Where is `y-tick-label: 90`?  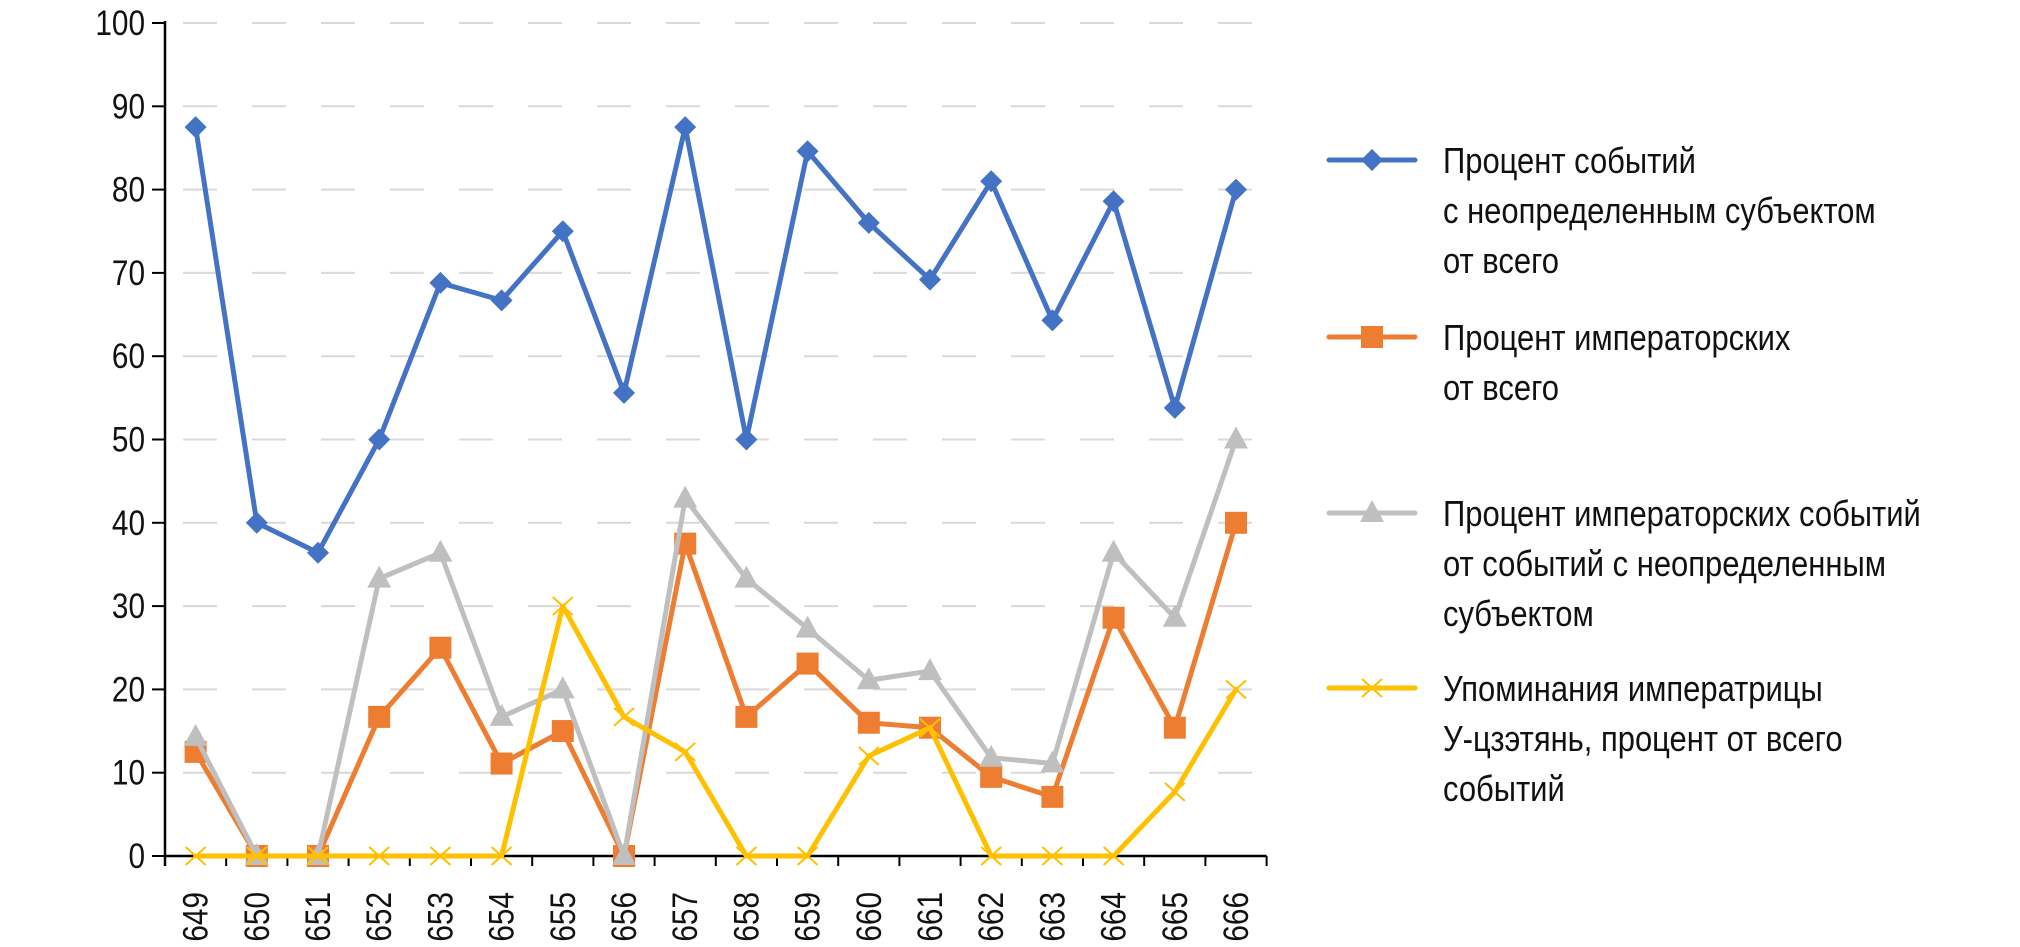 y-tick-label: 90 is located at coordinates (128, 106).